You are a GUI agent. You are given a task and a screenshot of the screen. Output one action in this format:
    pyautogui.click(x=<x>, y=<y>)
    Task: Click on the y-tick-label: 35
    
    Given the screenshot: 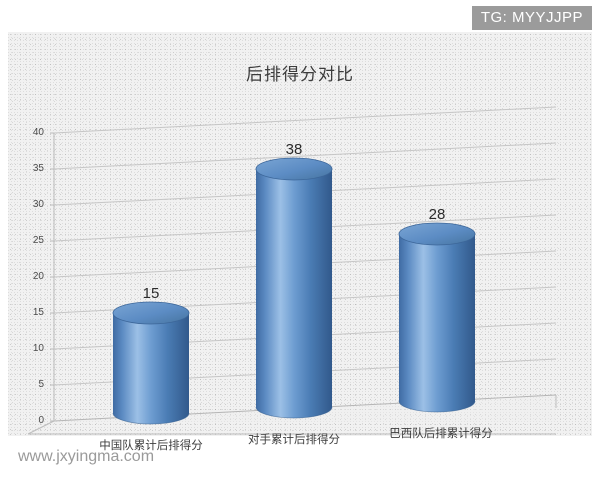 What is the action you would take?
    pyautogui.click(x=38, y=168)
    